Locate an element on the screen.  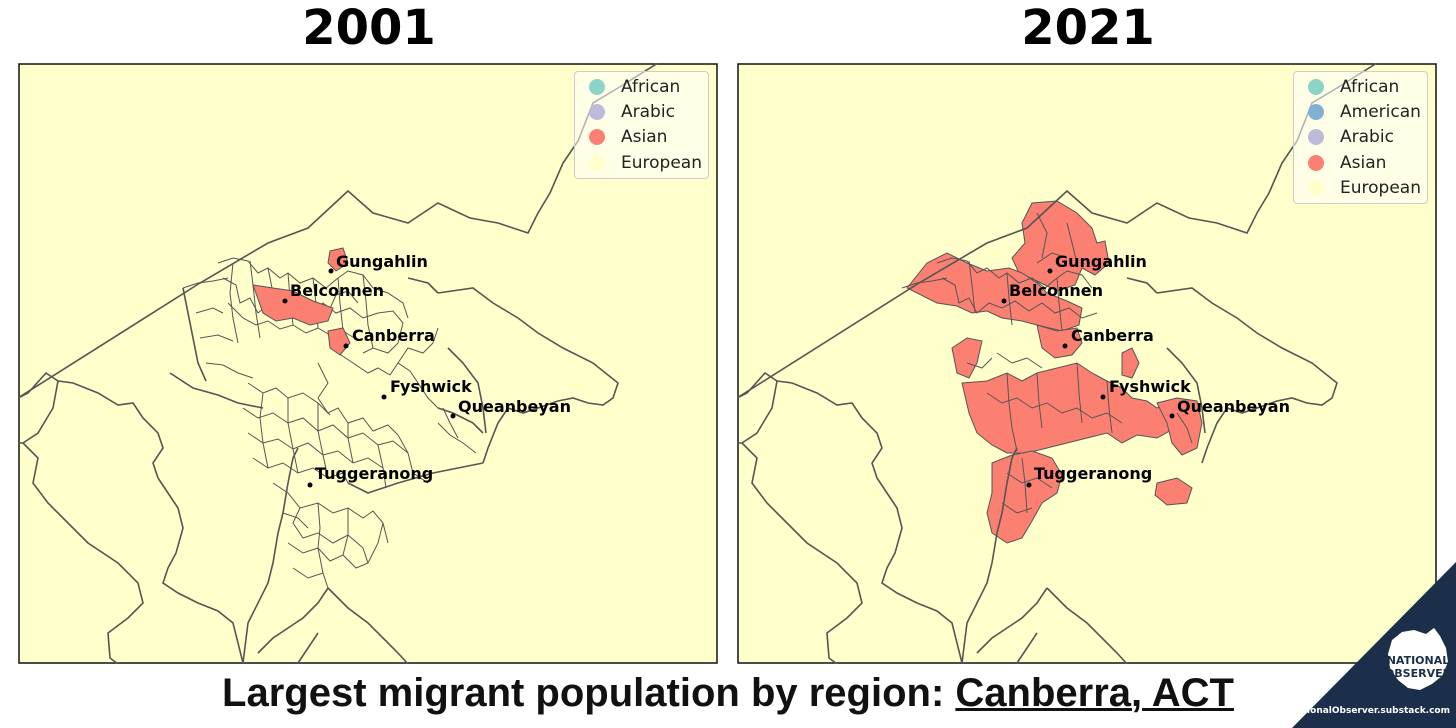
legend-swatch-american is located at coordinates (1316, 112).